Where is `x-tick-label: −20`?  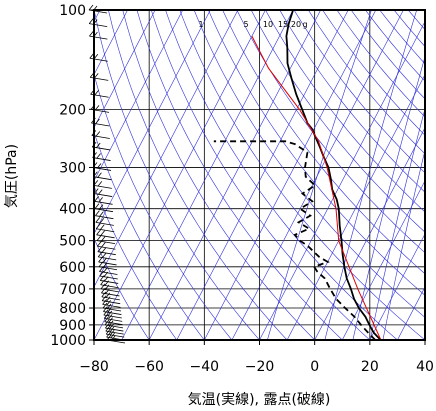 x-tick-label: −20 is located at coordinates (260, 367).